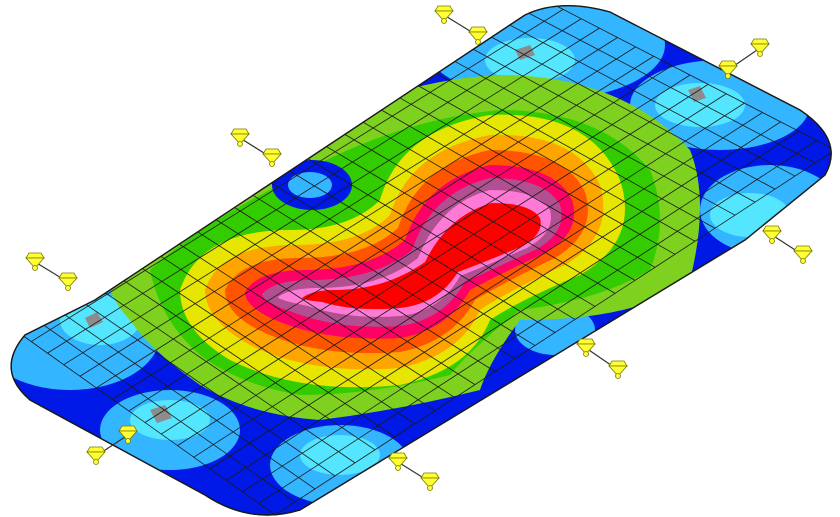 This screenshot has width=840, height=517. I want to click on support-upper-left, so click(256, 147).